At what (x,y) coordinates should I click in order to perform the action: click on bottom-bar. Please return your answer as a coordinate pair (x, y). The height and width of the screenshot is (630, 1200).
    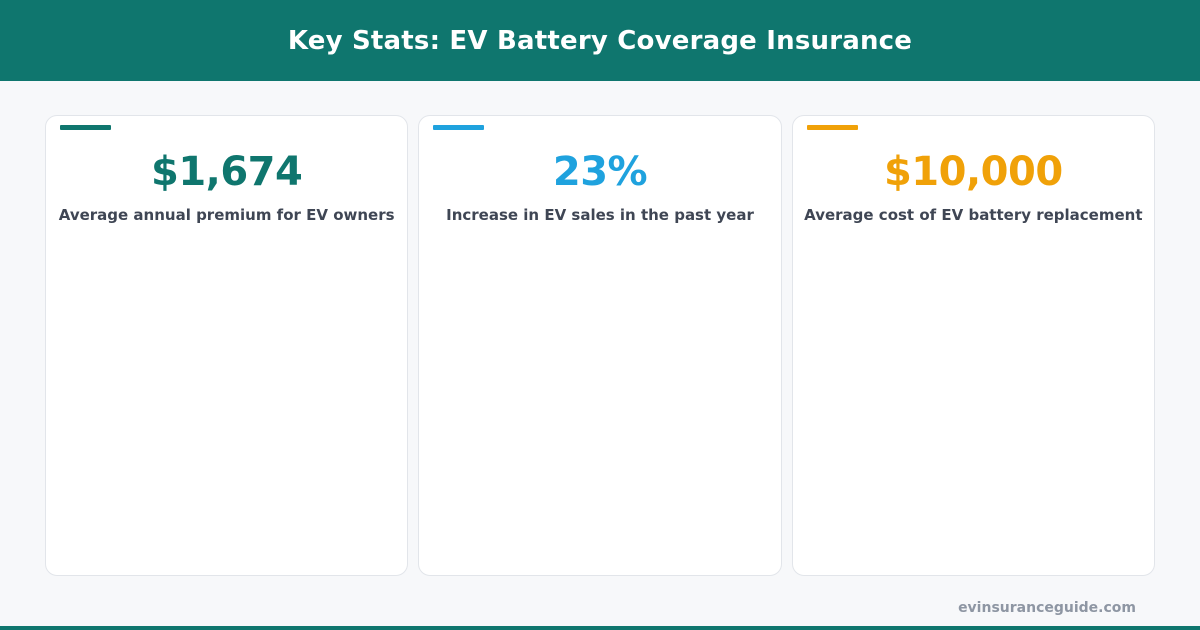
    Looking at the image, I should click on (600, 628).